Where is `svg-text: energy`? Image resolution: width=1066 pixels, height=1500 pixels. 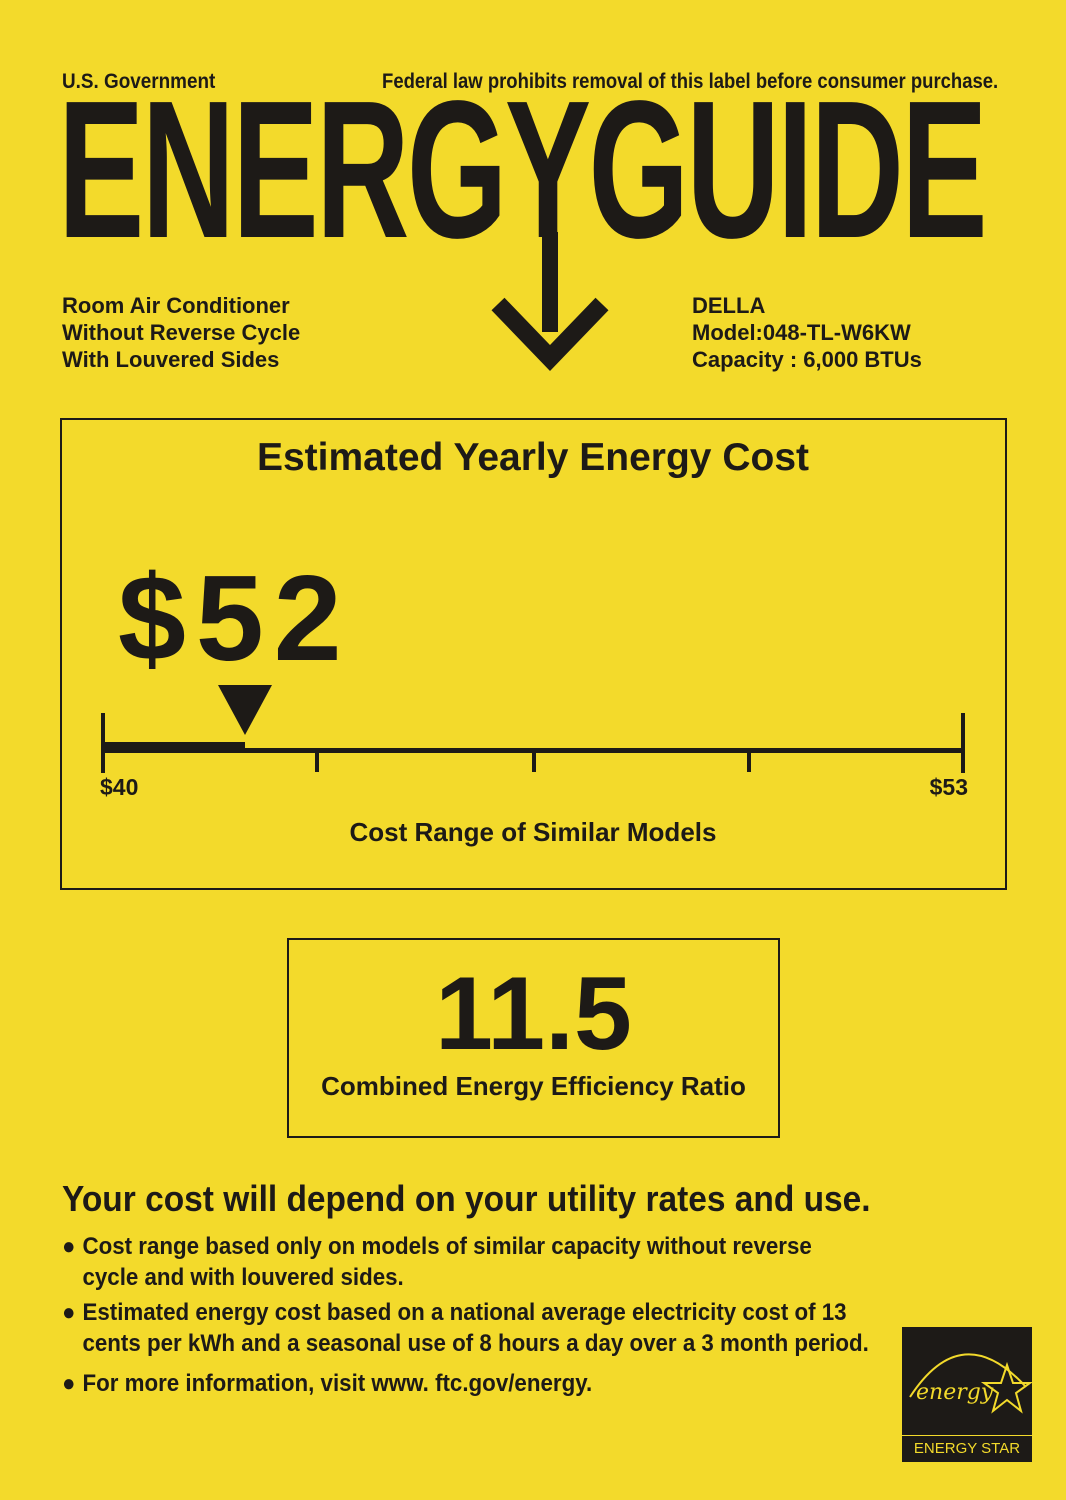
svg-text: energy is located at coordinates (955, 1392).